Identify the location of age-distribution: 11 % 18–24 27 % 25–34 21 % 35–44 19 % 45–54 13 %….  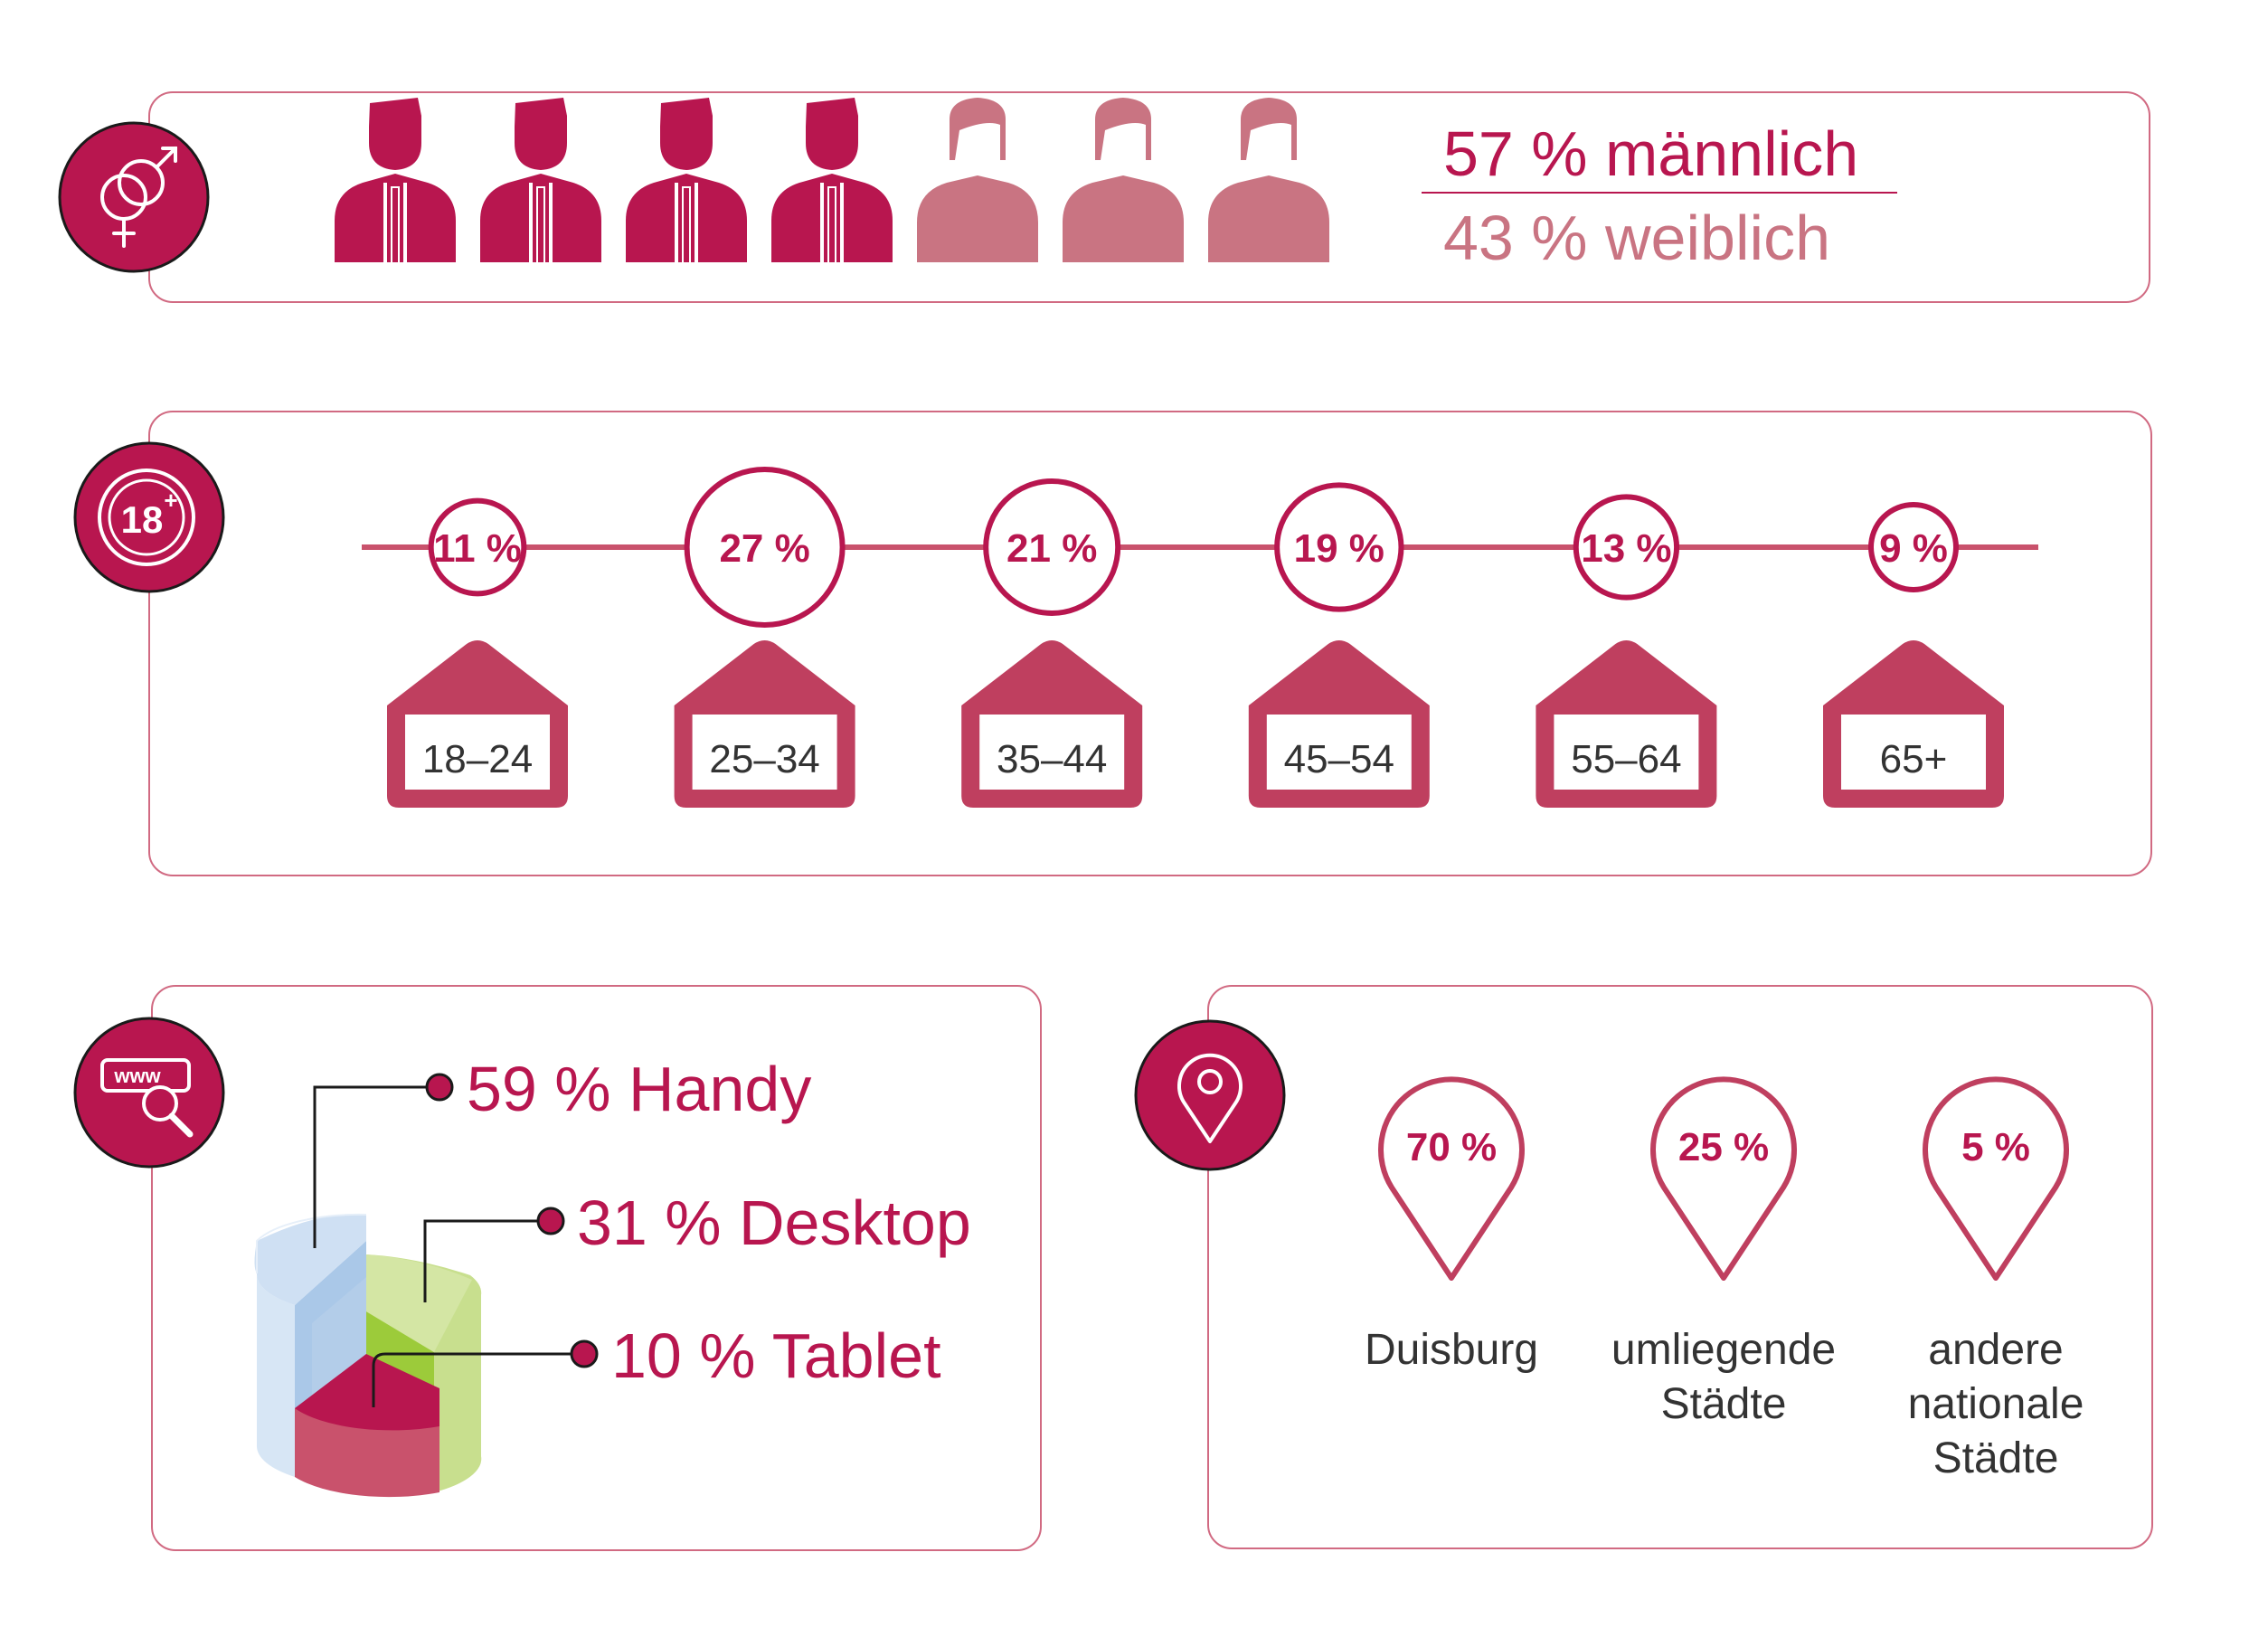
(1195, 637).